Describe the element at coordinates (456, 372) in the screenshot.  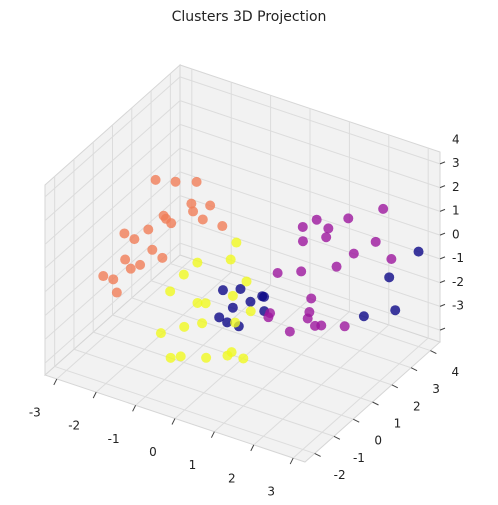
I see `y-tick-label: 4` at that location.